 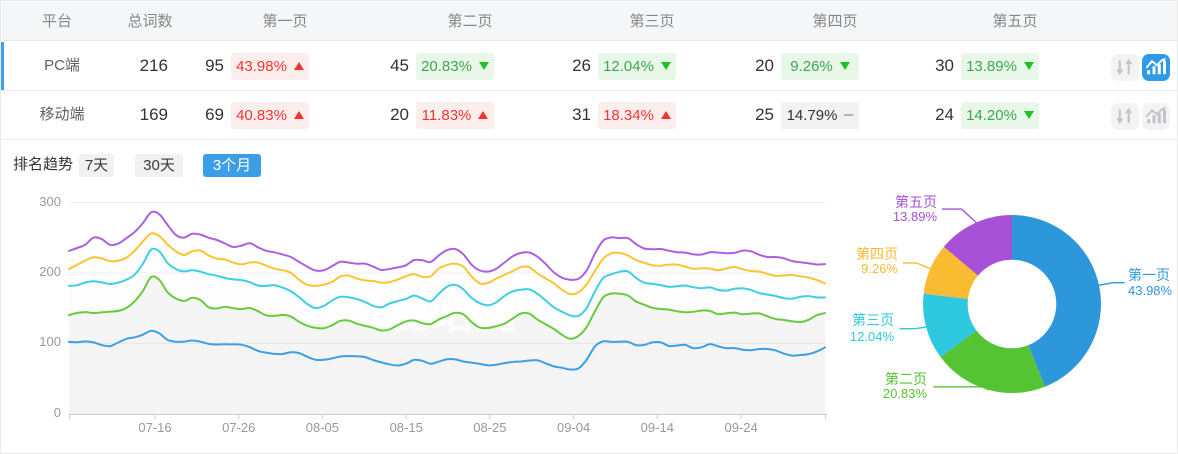 What do you see at coordinates (452, 313) in the screenshot?
I see `svg-text: 爱站网` at bounding box center [452, 313].